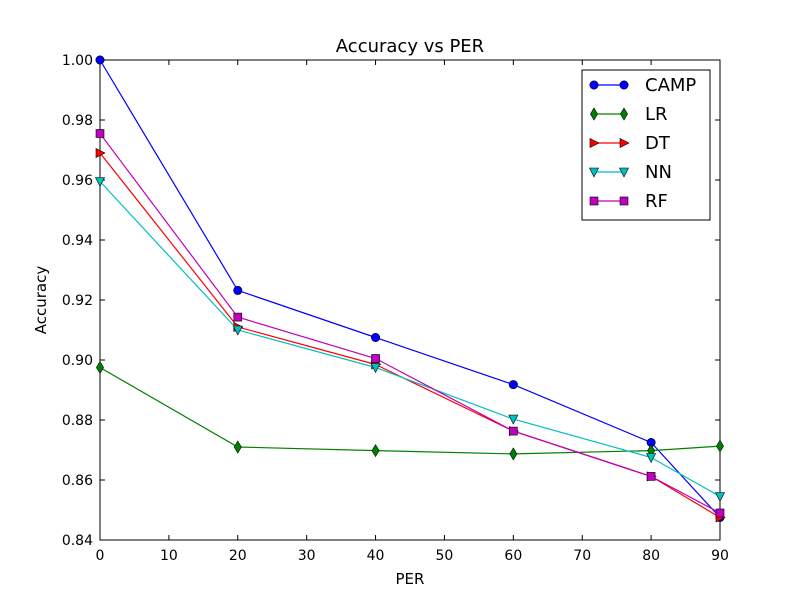 This screenshot has width=800, height=600. What do you see at coordinates (307, 556) in the screenshot?
I see `x-tick-label: 30` at bounding box center [307, 556].